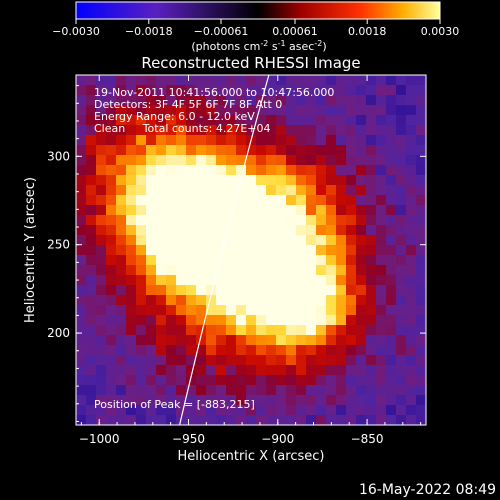 The width and height of the screenshot is (500, 500). Describe the element at coordinates (214, 92) in the screenshot. I see `annotation-time: 19-Nov-2011 10:41:56.000 to 10:47:56.000` at that location.